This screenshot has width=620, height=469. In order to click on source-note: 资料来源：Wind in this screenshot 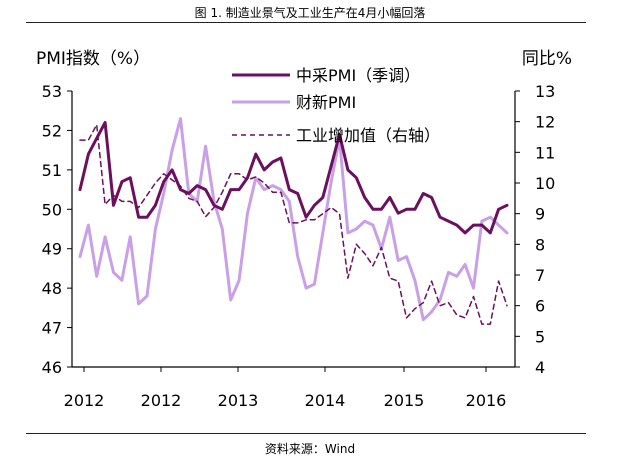, I will do `click(310, 449)`.